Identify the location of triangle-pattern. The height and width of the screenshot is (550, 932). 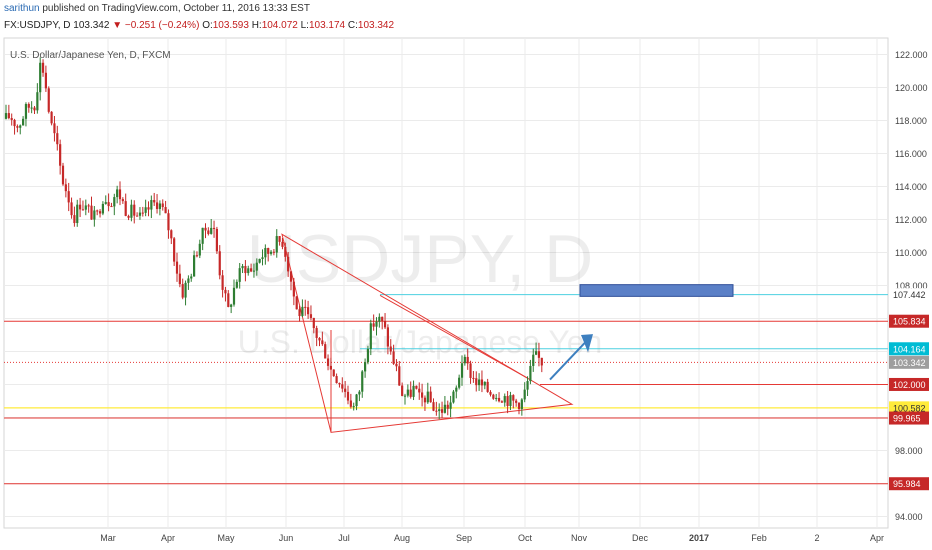
(427, 333).